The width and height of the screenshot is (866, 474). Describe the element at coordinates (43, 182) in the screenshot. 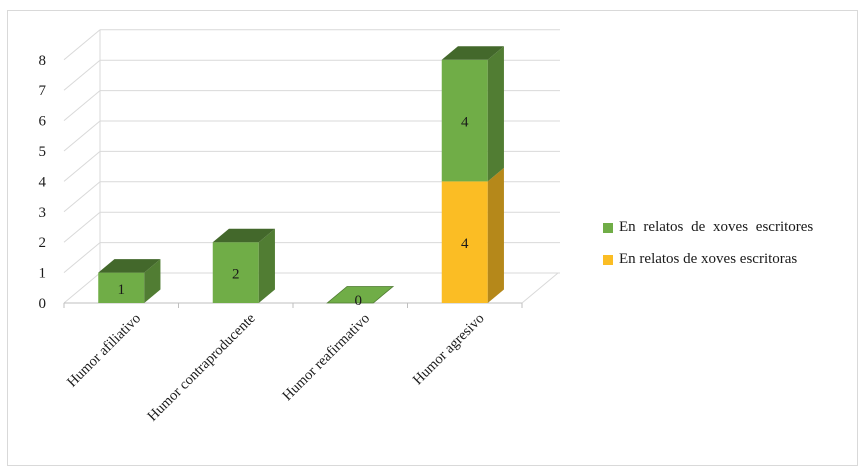

I see `y-tick-label: 4` at that location.